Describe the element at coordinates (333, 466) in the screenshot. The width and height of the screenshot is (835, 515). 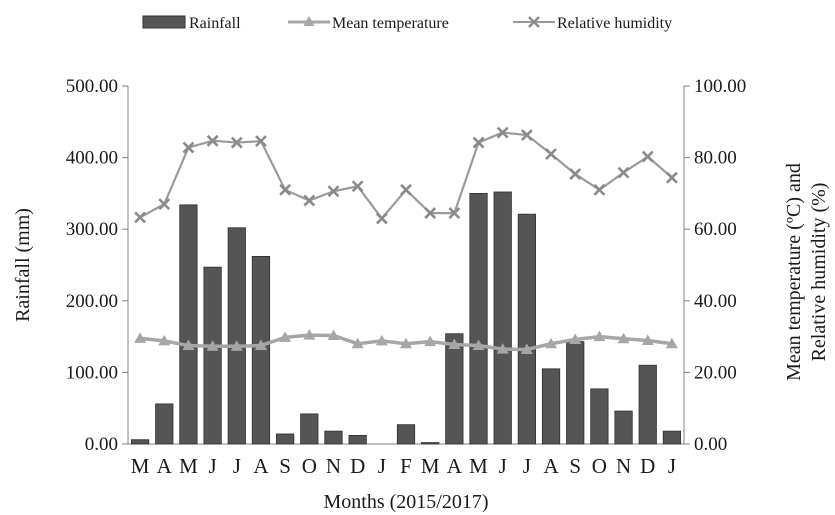
I see `month-tick-label: N` at that location.